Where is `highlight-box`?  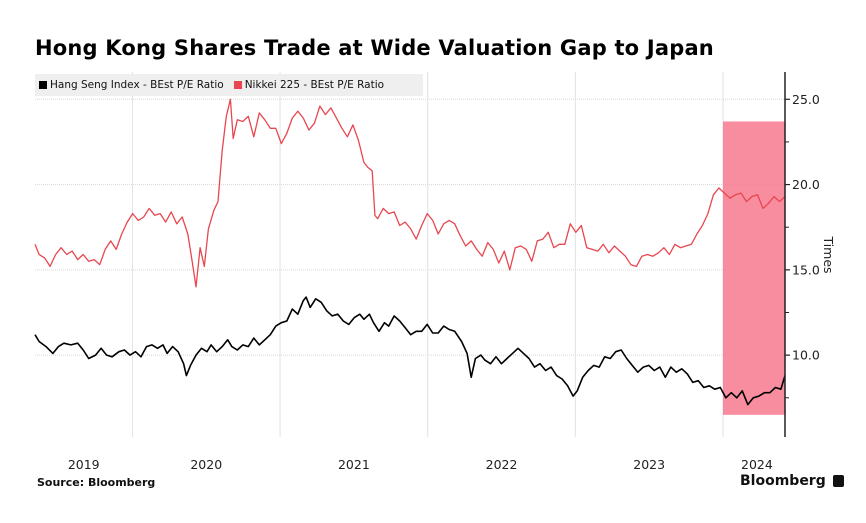 highlight-box is located at coordinates (753, 268).